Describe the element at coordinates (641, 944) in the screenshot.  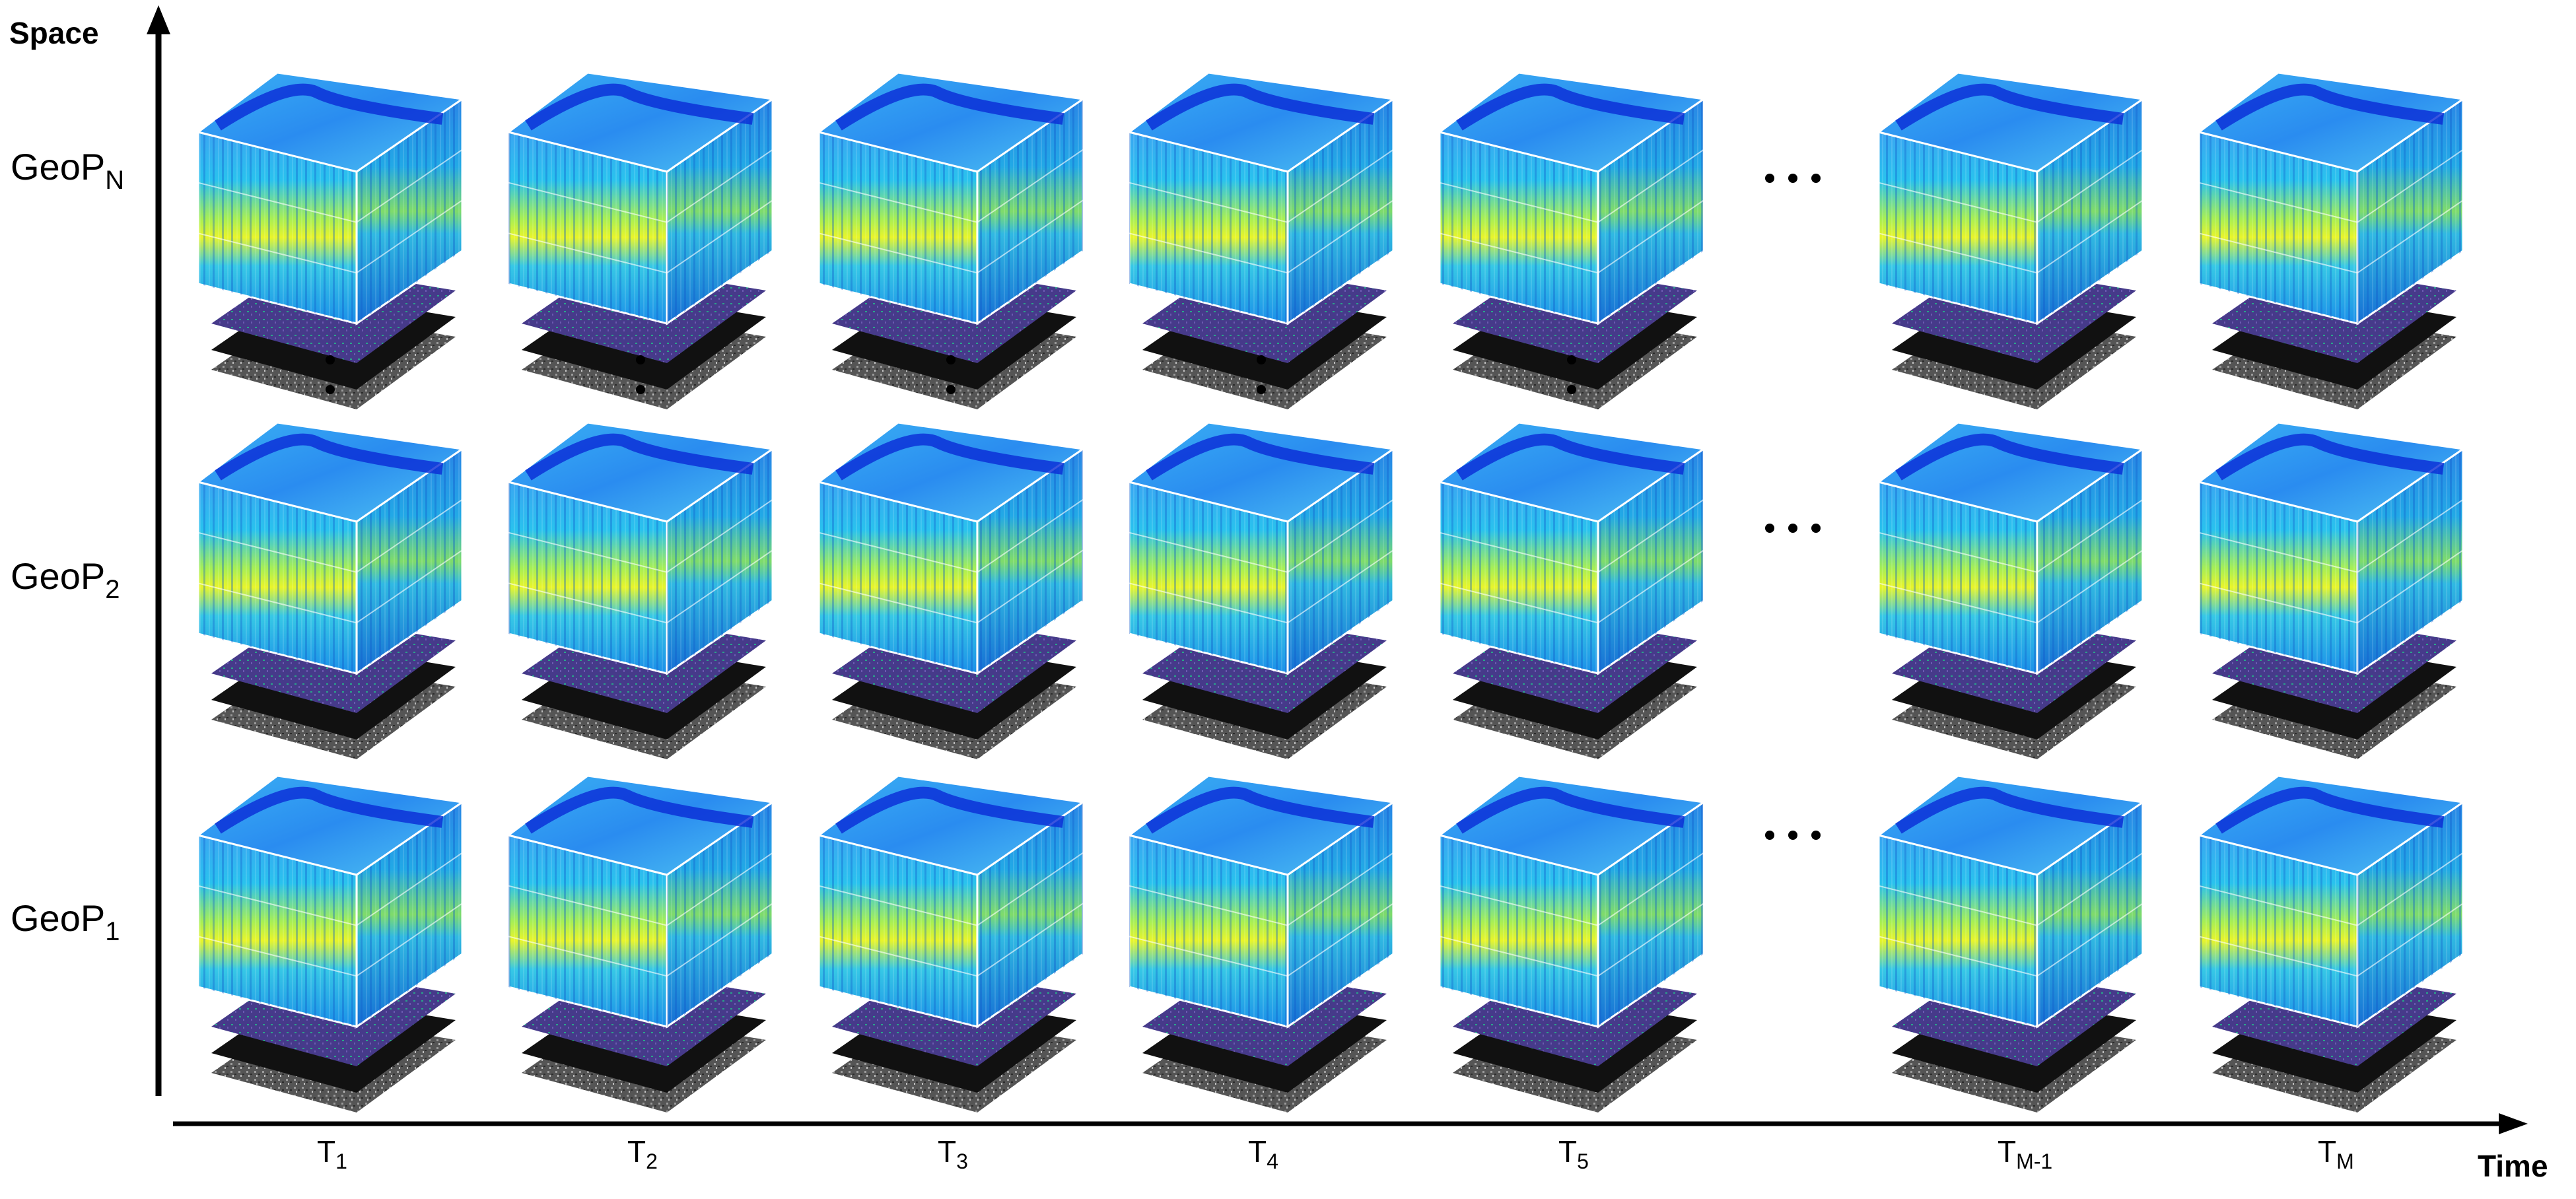
I see `cube-geop-1-t2` at that location.